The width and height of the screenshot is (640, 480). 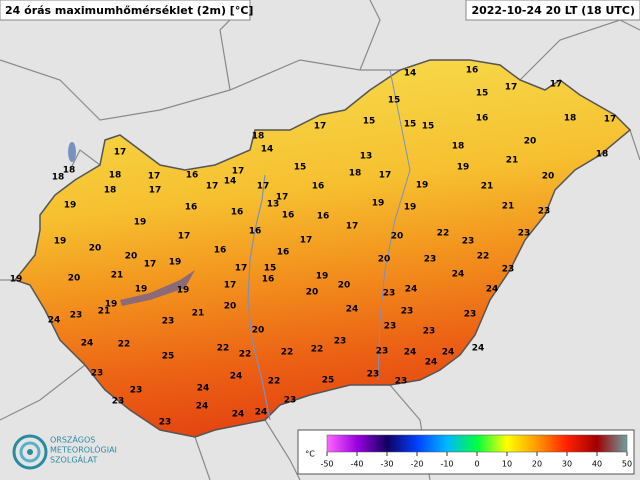 What do you see at coordinates (356, 464) in the screenshot?
I see `colorbar-tick-label: -40` at bounding box center [356, 464].